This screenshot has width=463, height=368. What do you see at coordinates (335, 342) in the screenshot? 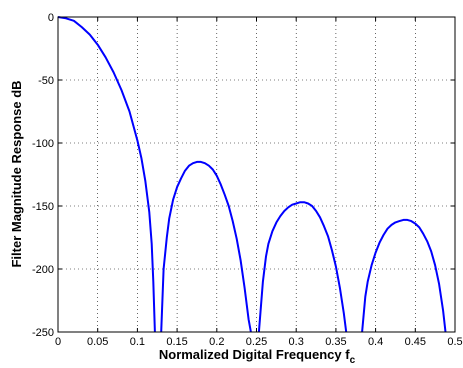
I see `x-tick-label: 0.35` at bounding box center [335, 342].